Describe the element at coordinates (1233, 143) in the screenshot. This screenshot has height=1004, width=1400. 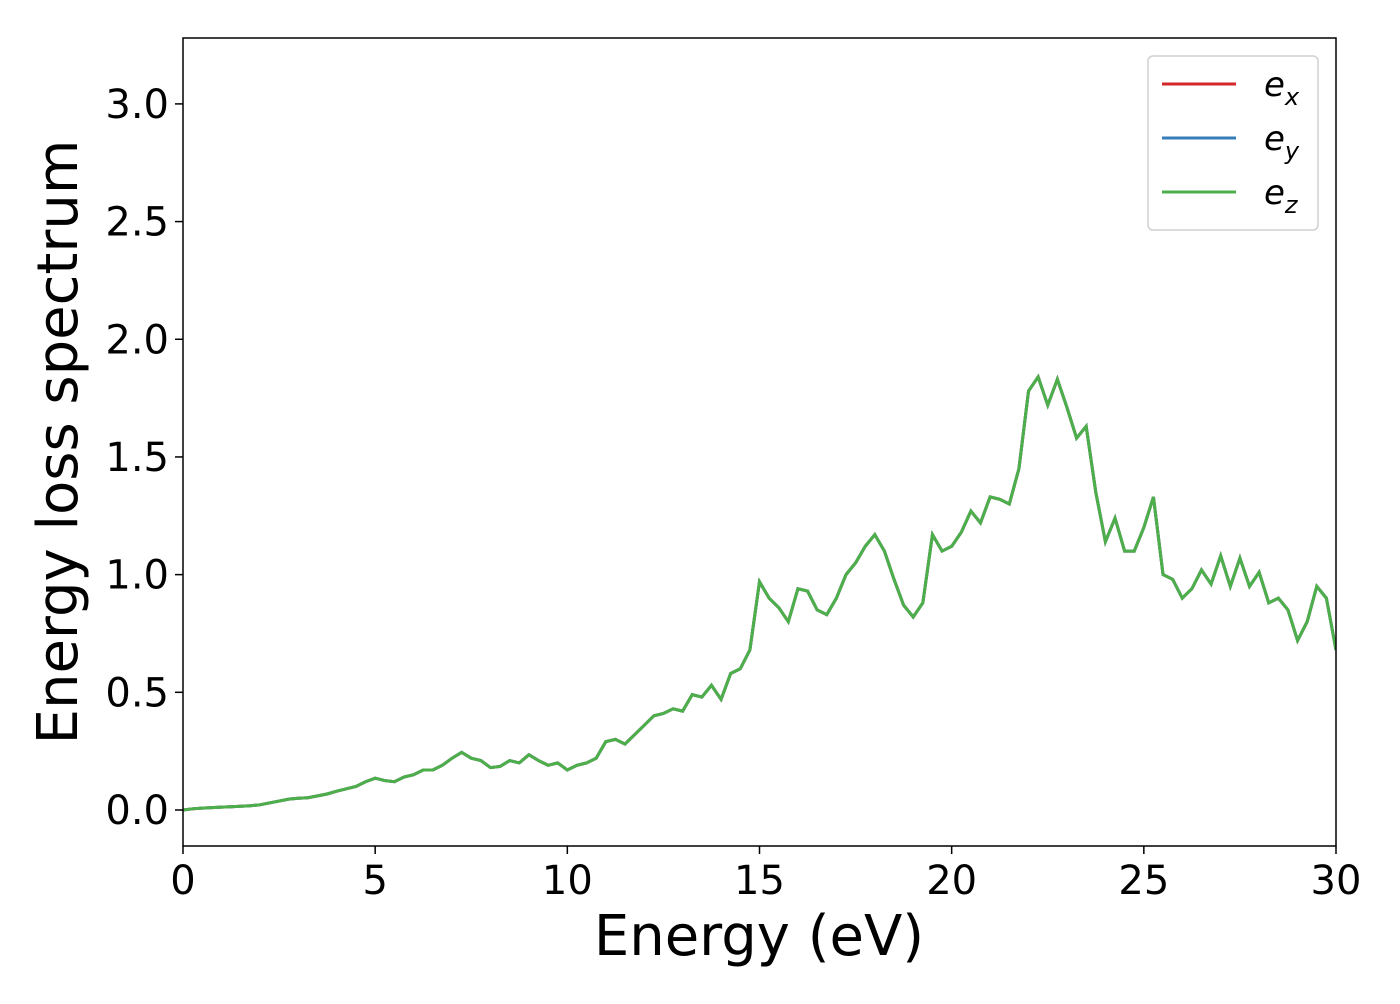
I see `legend-box` at that location.